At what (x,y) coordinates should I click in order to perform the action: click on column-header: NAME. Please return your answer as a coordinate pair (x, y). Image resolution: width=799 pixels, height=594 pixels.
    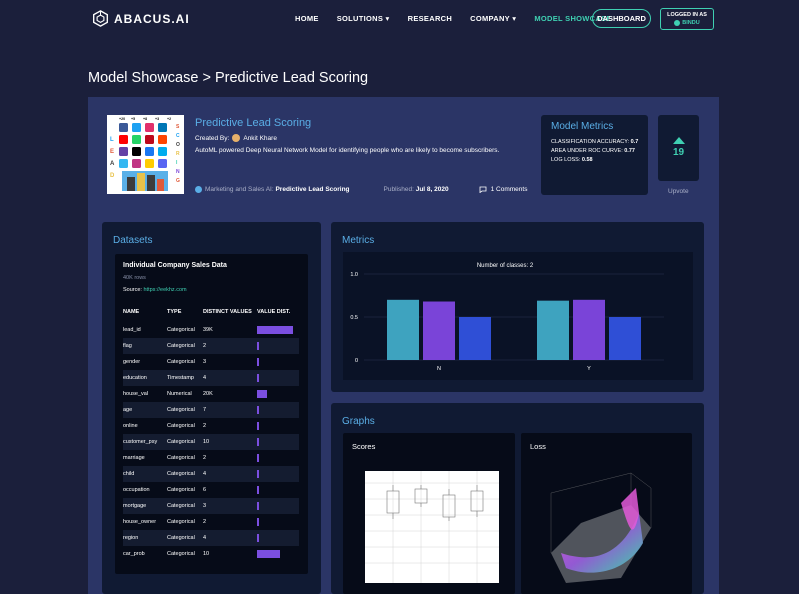
    Looking at the image, I should click on (131, 312).